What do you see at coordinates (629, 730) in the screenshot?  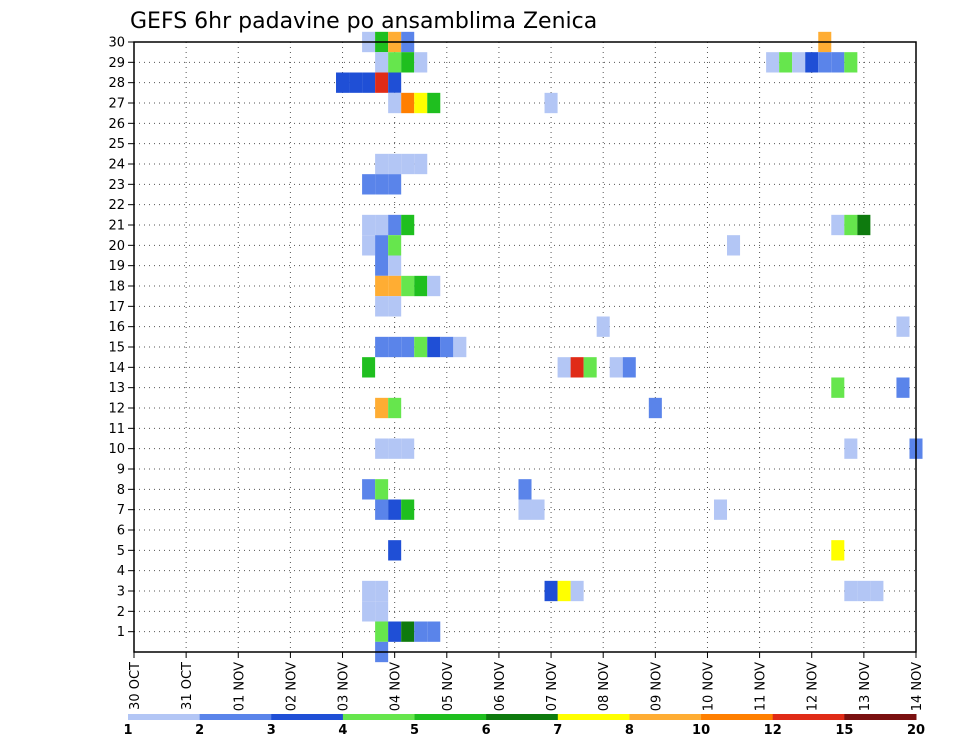 I see `colorbar-label: 8` at bounding box center [629, 730].